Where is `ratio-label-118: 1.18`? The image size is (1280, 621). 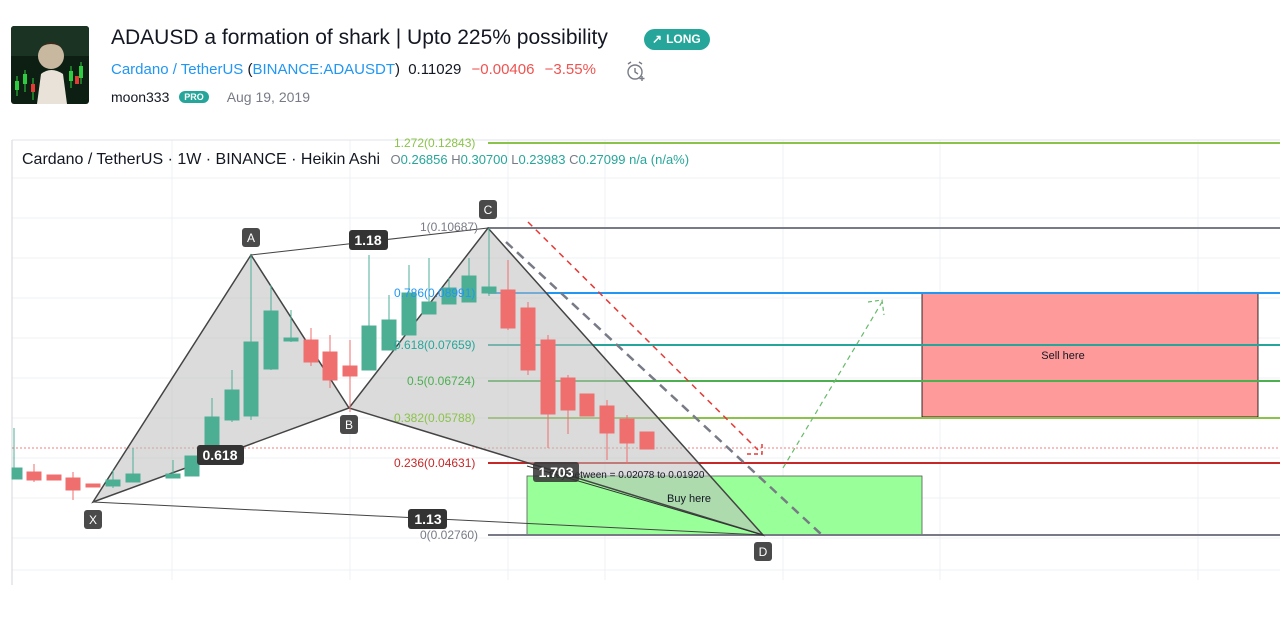
ratio-label-118: 1.18 is located at coordinates (367, 240).